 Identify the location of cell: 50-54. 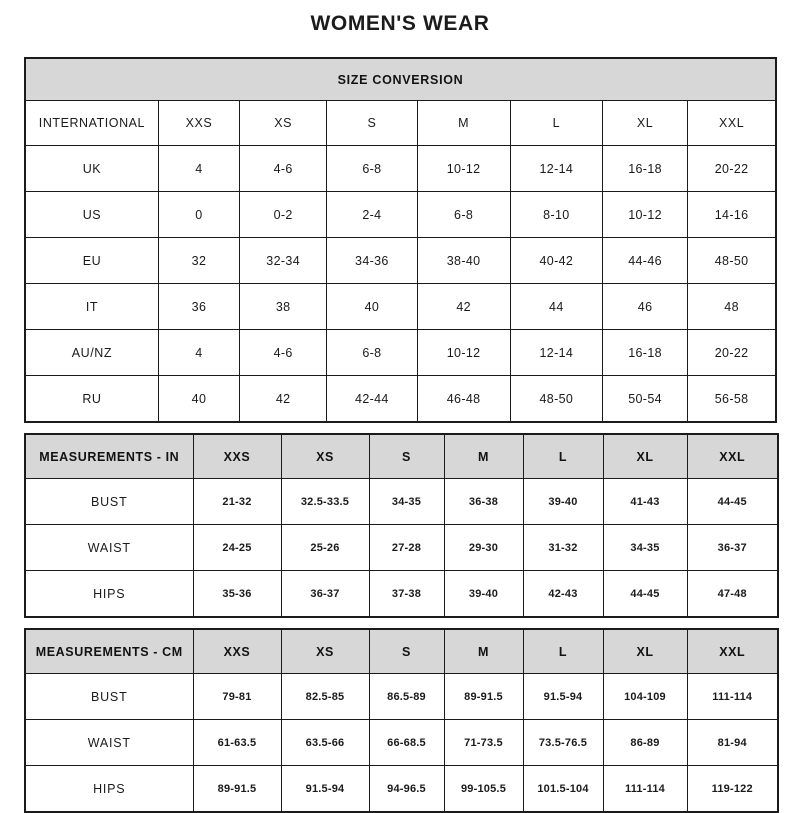
(645, 399).